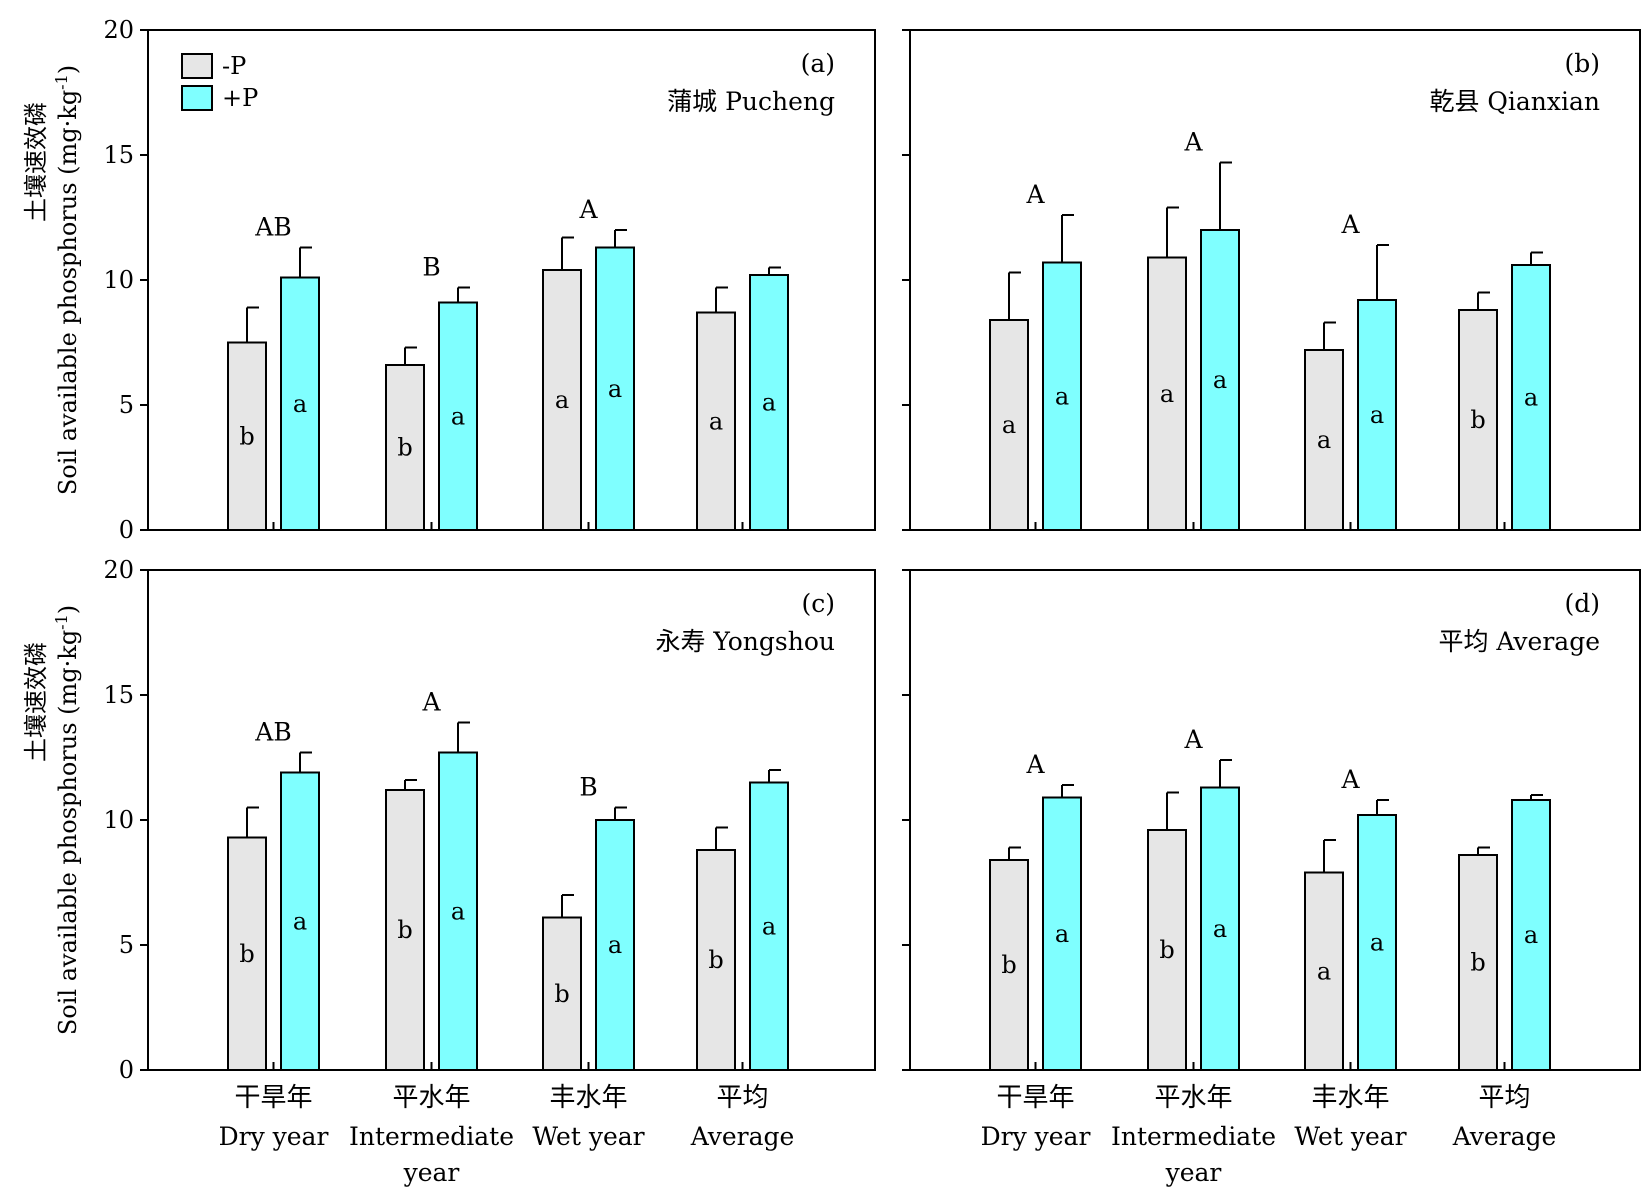 This screenshot has height=1203, width=1647. I want to click on y-tick-label: 15, so click(118, 695).